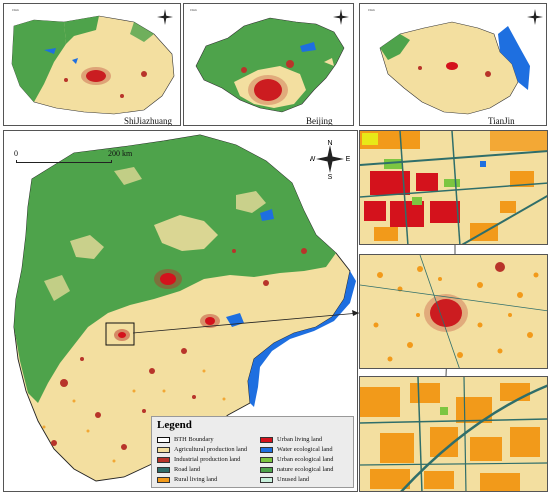 Image resolution: width=550 pixels, height=495 pixels. Describe the element at coordinates (198, 459) in the screenshot. I see `legend-item-industrial: Industrial production land` at that location.